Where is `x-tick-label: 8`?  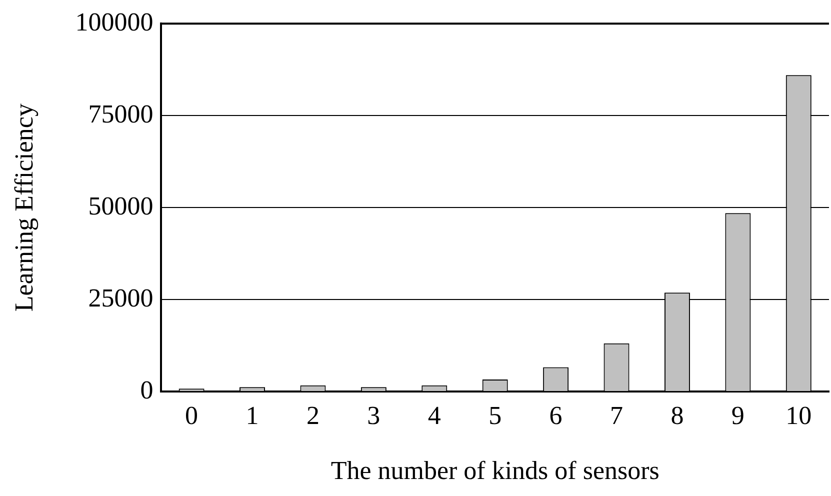
x-tick-label: 8 is located at coordinates (677, 415).